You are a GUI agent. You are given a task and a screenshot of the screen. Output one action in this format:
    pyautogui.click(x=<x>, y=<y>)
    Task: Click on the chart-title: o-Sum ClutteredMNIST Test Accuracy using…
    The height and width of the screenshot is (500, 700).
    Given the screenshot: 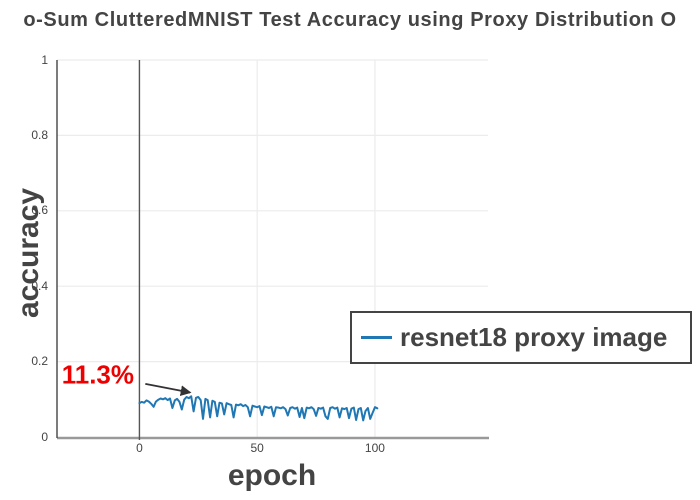 What is the action you would take?
    pyautogui.click(x=350, y=20)
    